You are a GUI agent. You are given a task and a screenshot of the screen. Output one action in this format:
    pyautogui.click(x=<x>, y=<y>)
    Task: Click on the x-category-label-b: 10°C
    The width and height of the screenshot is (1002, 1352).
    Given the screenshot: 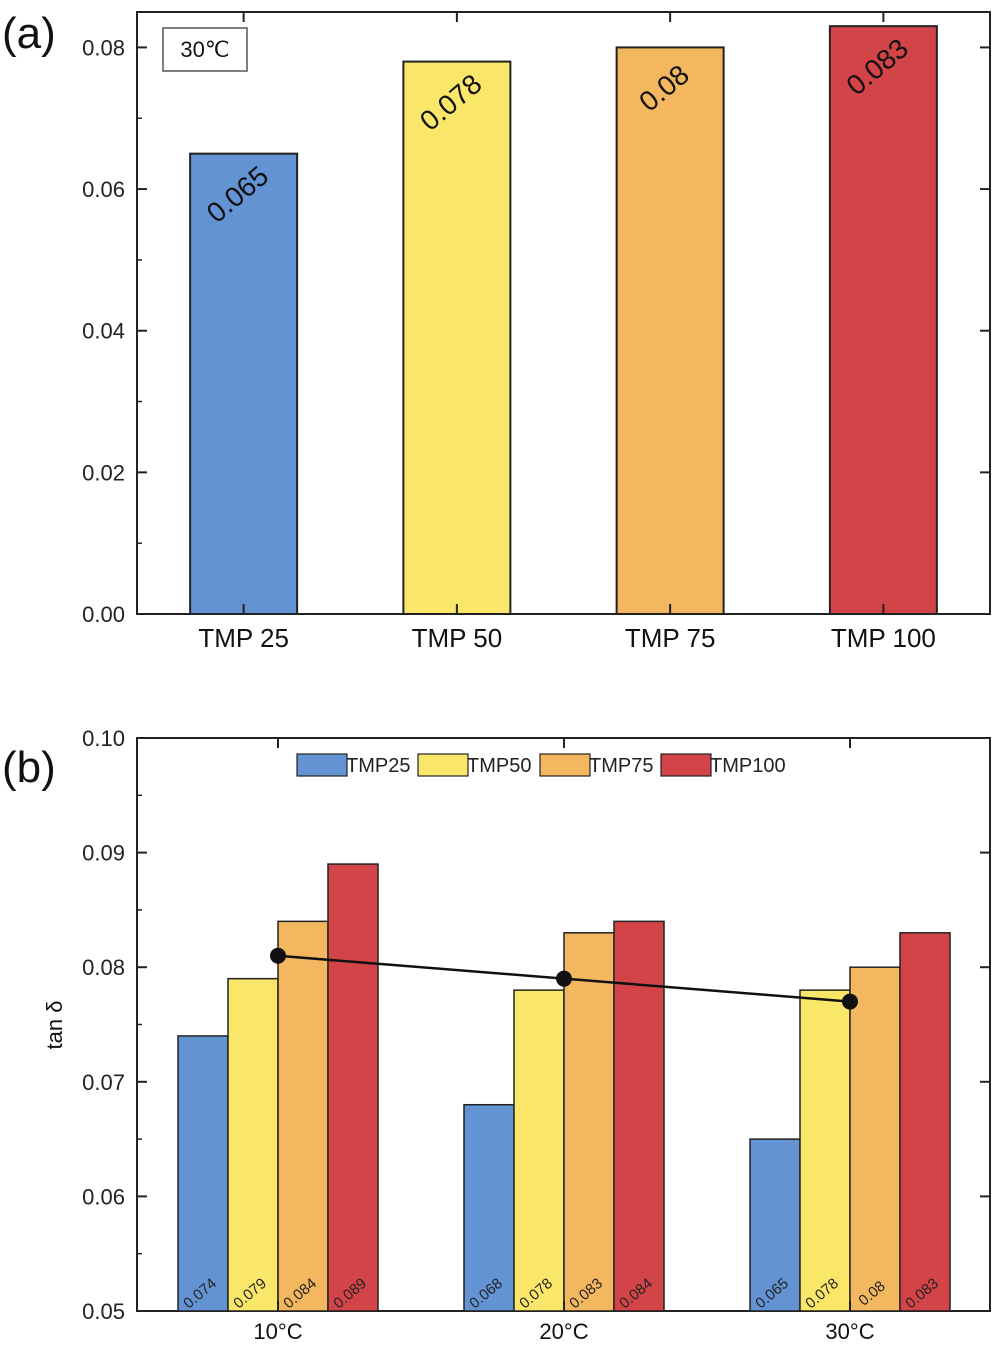 What is the action you would take?
    pyautogui.click(x=277, y=1331)
    